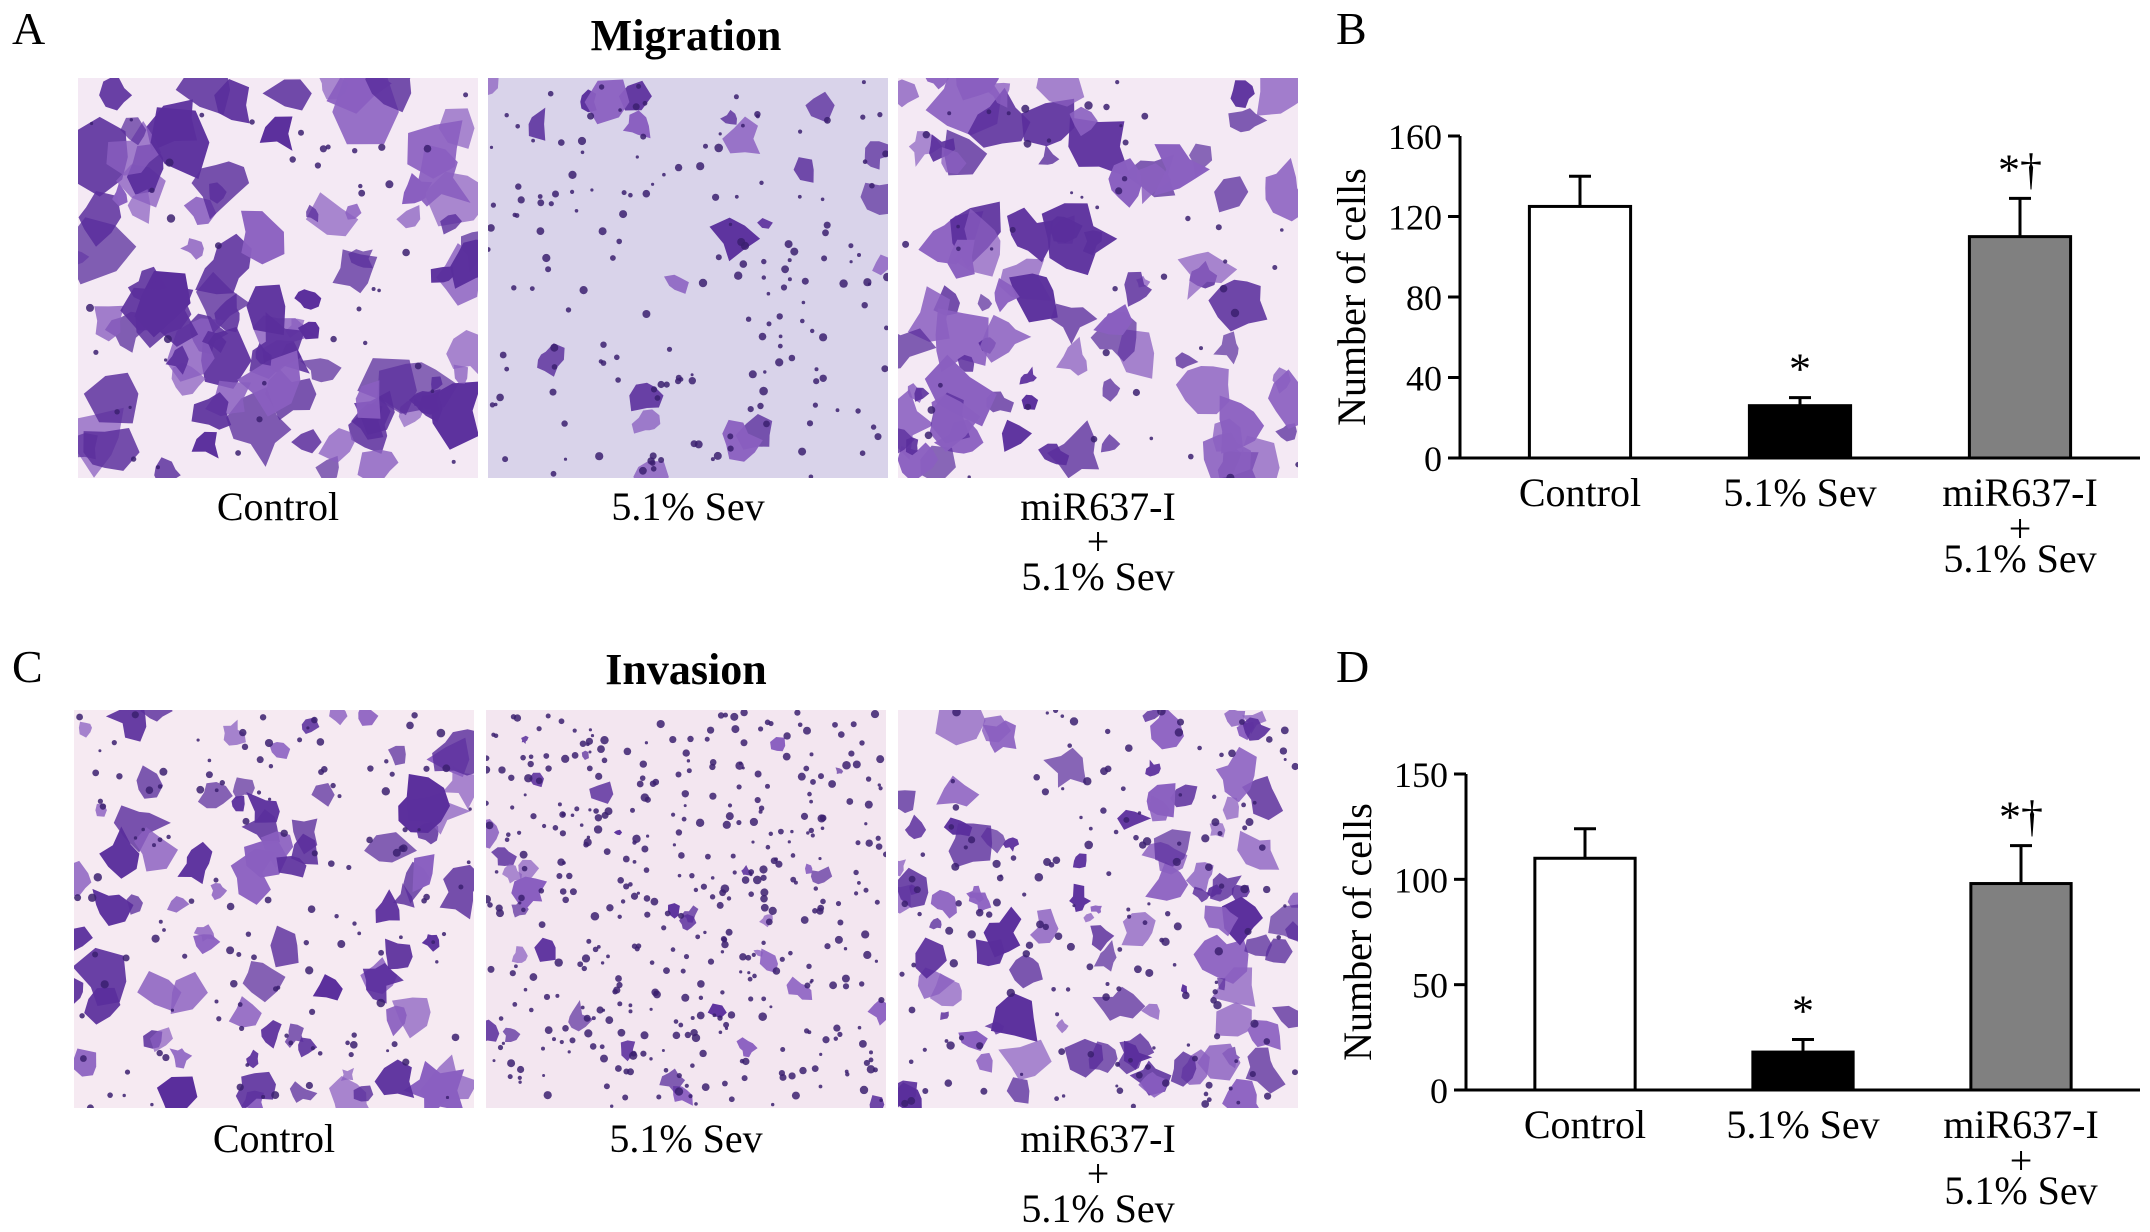  Describe the element at coordinates (1803, 1071) in the screenshot. I see `bar` at that location.